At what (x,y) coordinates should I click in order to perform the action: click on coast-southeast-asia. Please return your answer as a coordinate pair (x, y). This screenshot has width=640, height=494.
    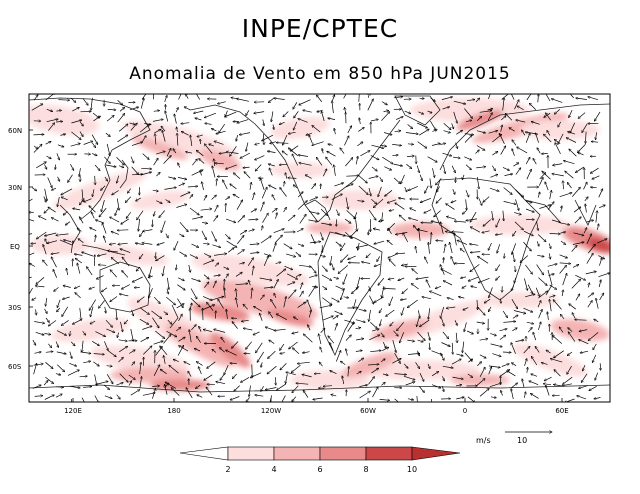
    Looking at the image, I should click on (70, 225).